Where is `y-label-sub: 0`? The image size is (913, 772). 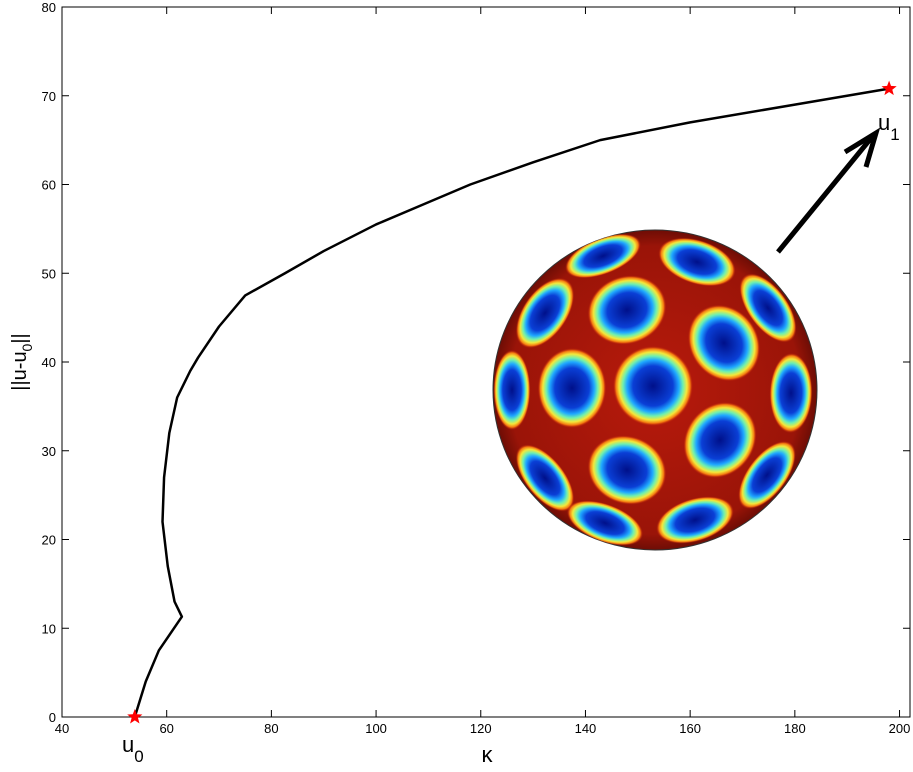 y-label-sub: 0 is located at coordinates (27, 347).